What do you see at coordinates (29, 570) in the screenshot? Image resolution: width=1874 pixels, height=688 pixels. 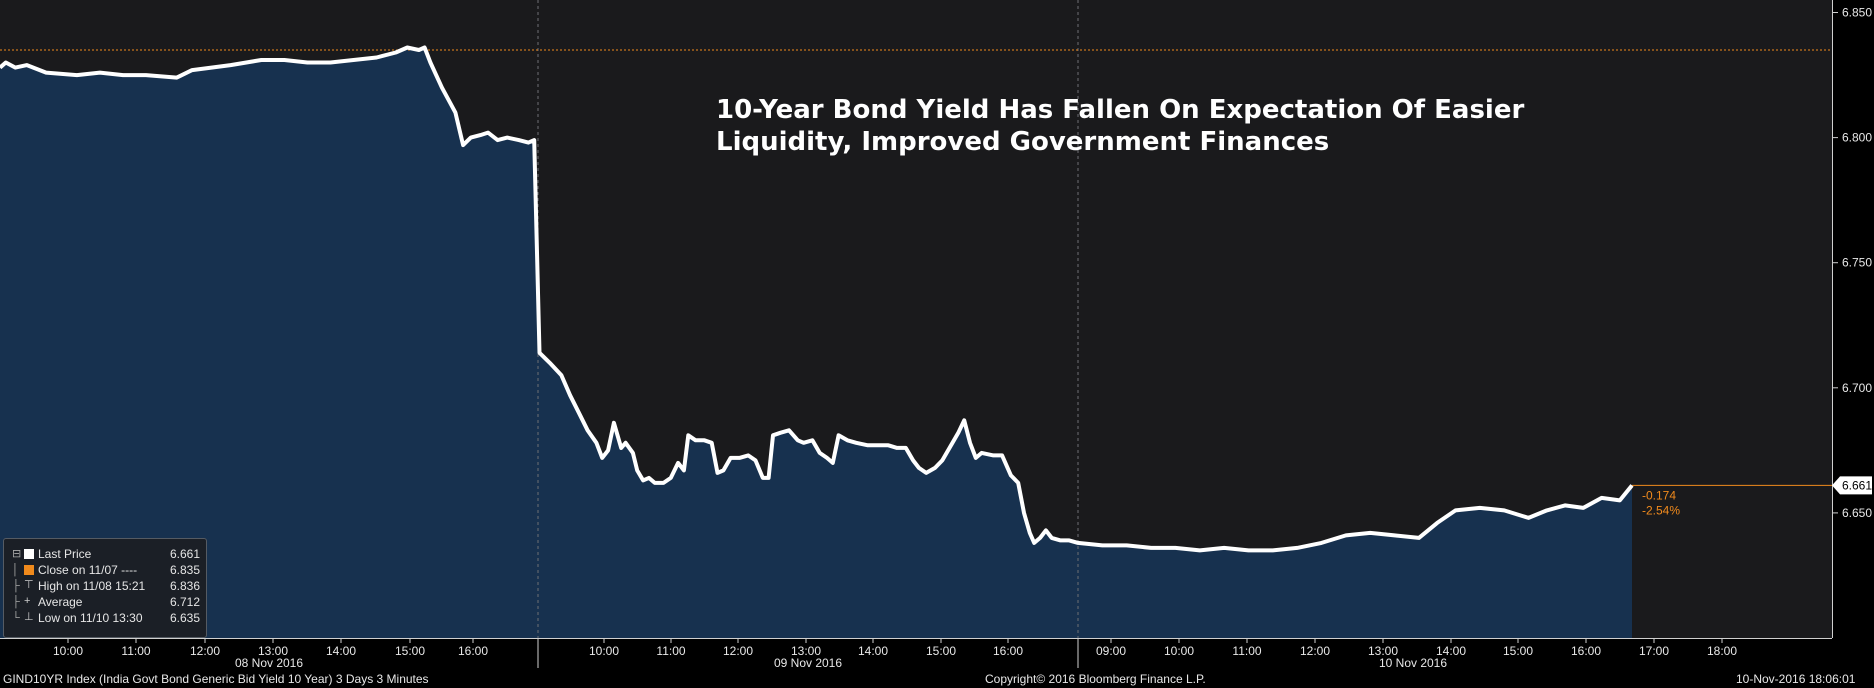 I see `orange-square-icon` at bounding box center [29, 570].